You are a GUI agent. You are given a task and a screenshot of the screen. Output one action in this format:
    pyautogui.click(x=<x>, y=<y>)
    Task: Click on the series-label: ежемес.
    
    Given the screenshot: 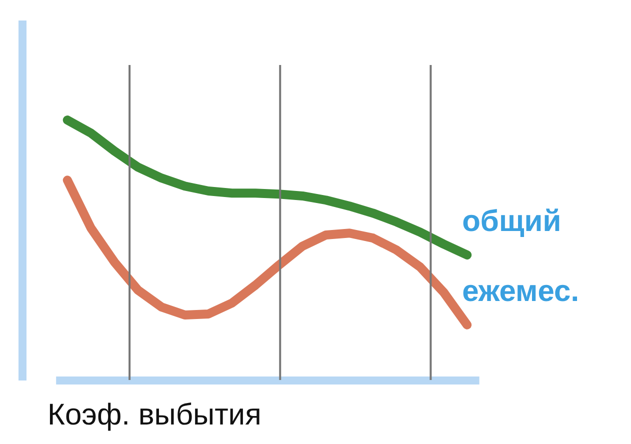 What is the action you would take?
    pyautogui.click(x=521, y=291)
    